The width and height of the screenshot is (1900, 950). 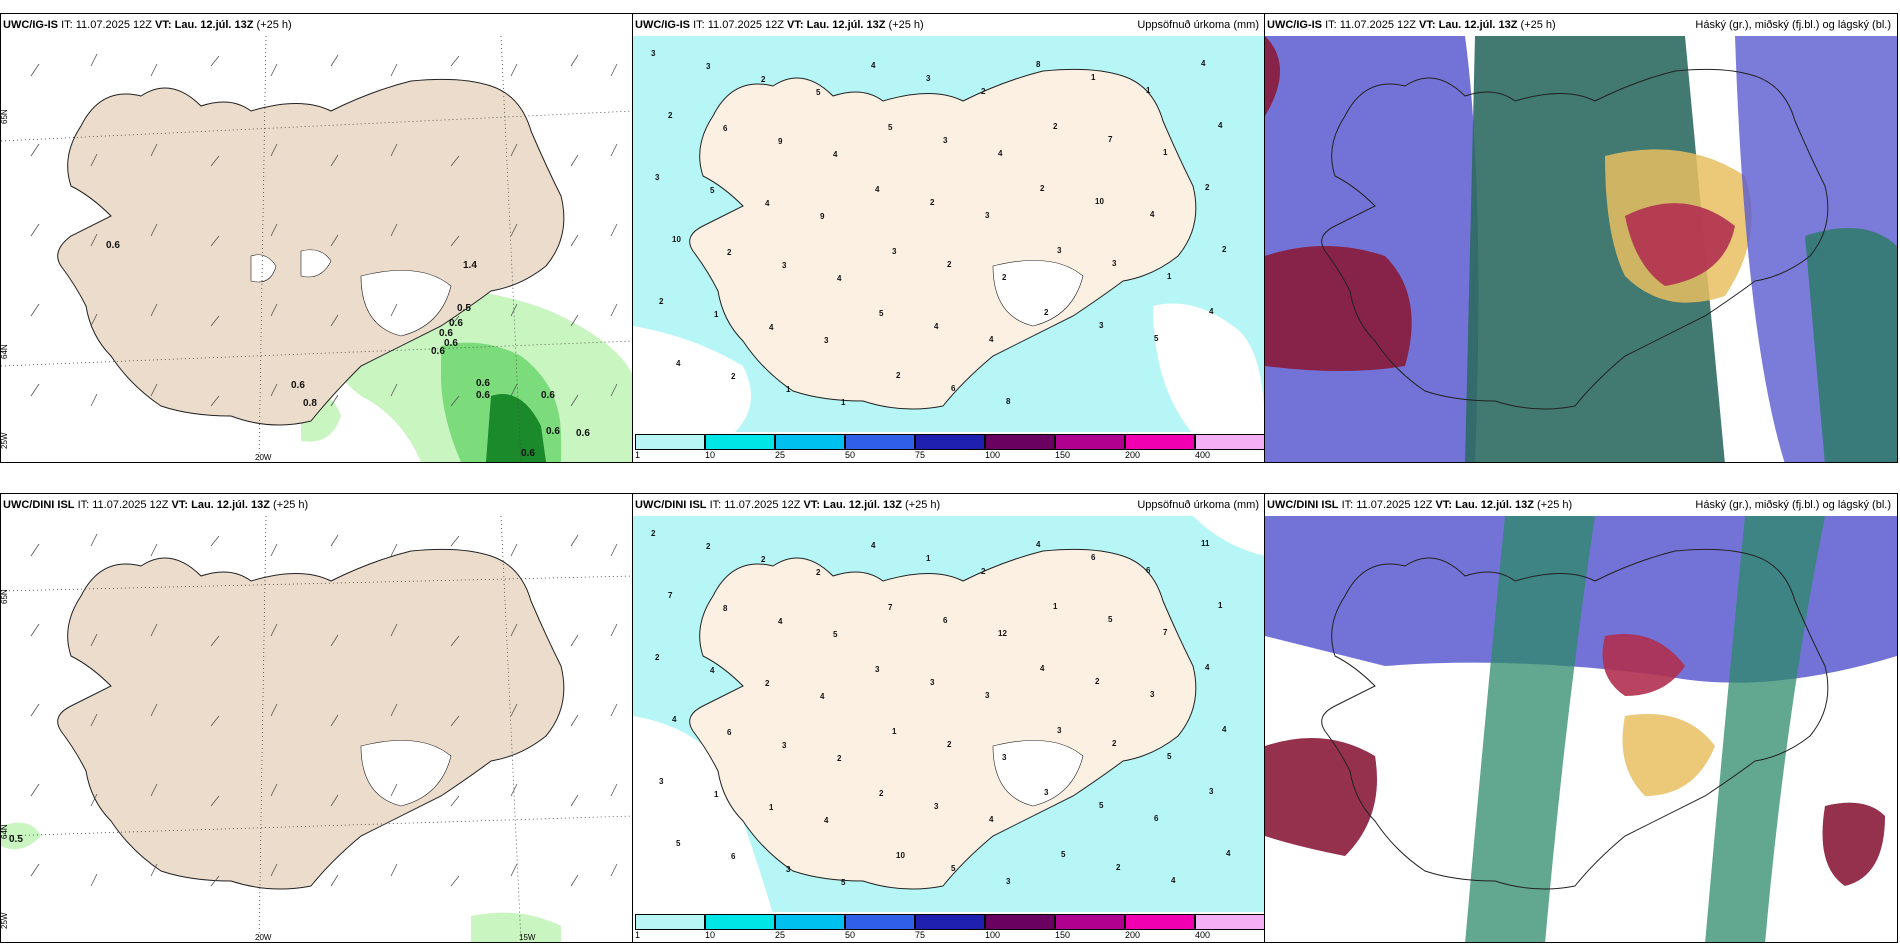 What do you see at coordinates (1002, 633) in the screenshot?
I see `precip-value: 12` at bounding box center [1002, 633].